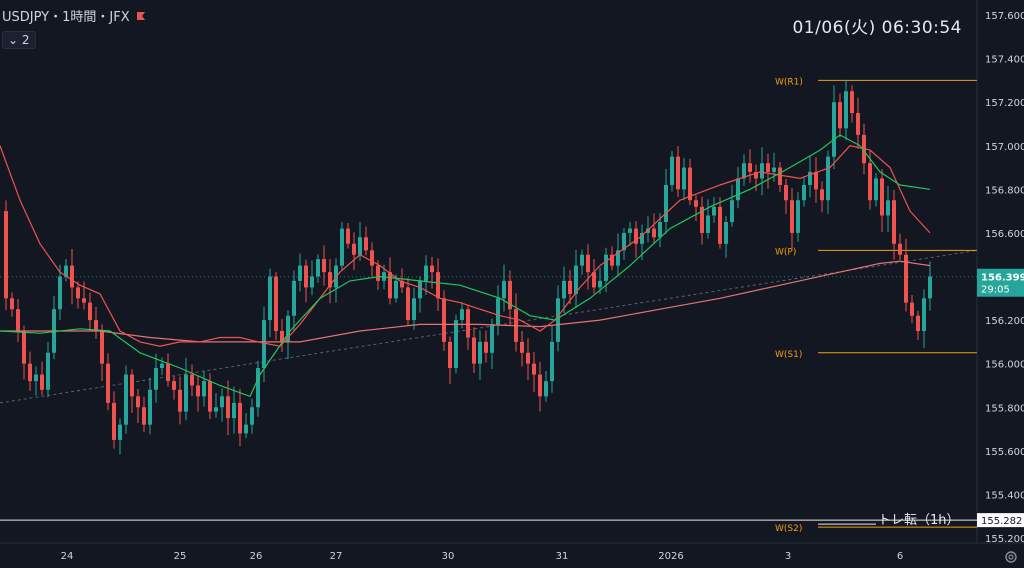 The width and height of the screenshot is (1024, 568). What do you see at coordinates (1011, 557) in the screenshot?
I see `gear-icon` at bounding box center [1011, 557].